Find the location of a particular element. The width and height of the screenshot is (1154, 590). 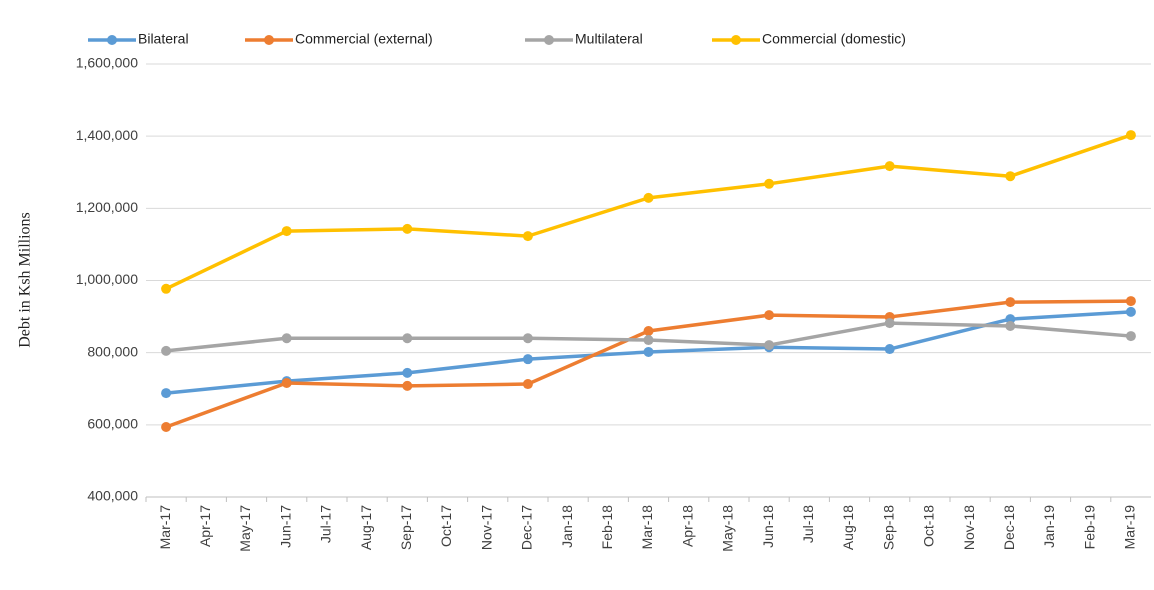

x-tick-label: Nov-17 is located at coordinates (486, 527).